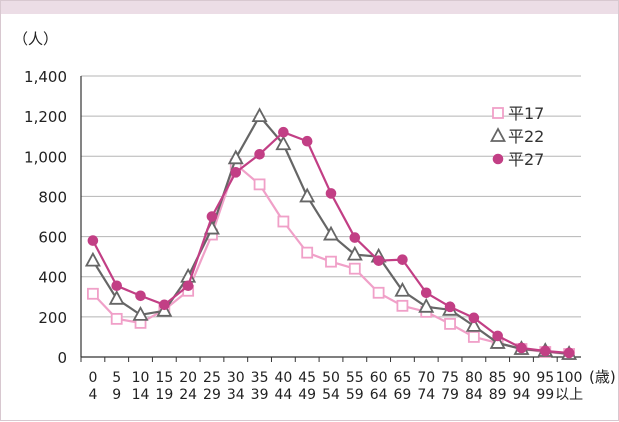 The width and height of the screenshot is (619, 422). Describe the element at coordinates (35, 39) in the screenshot. I see `y-axis-unit: （人）` at that location.